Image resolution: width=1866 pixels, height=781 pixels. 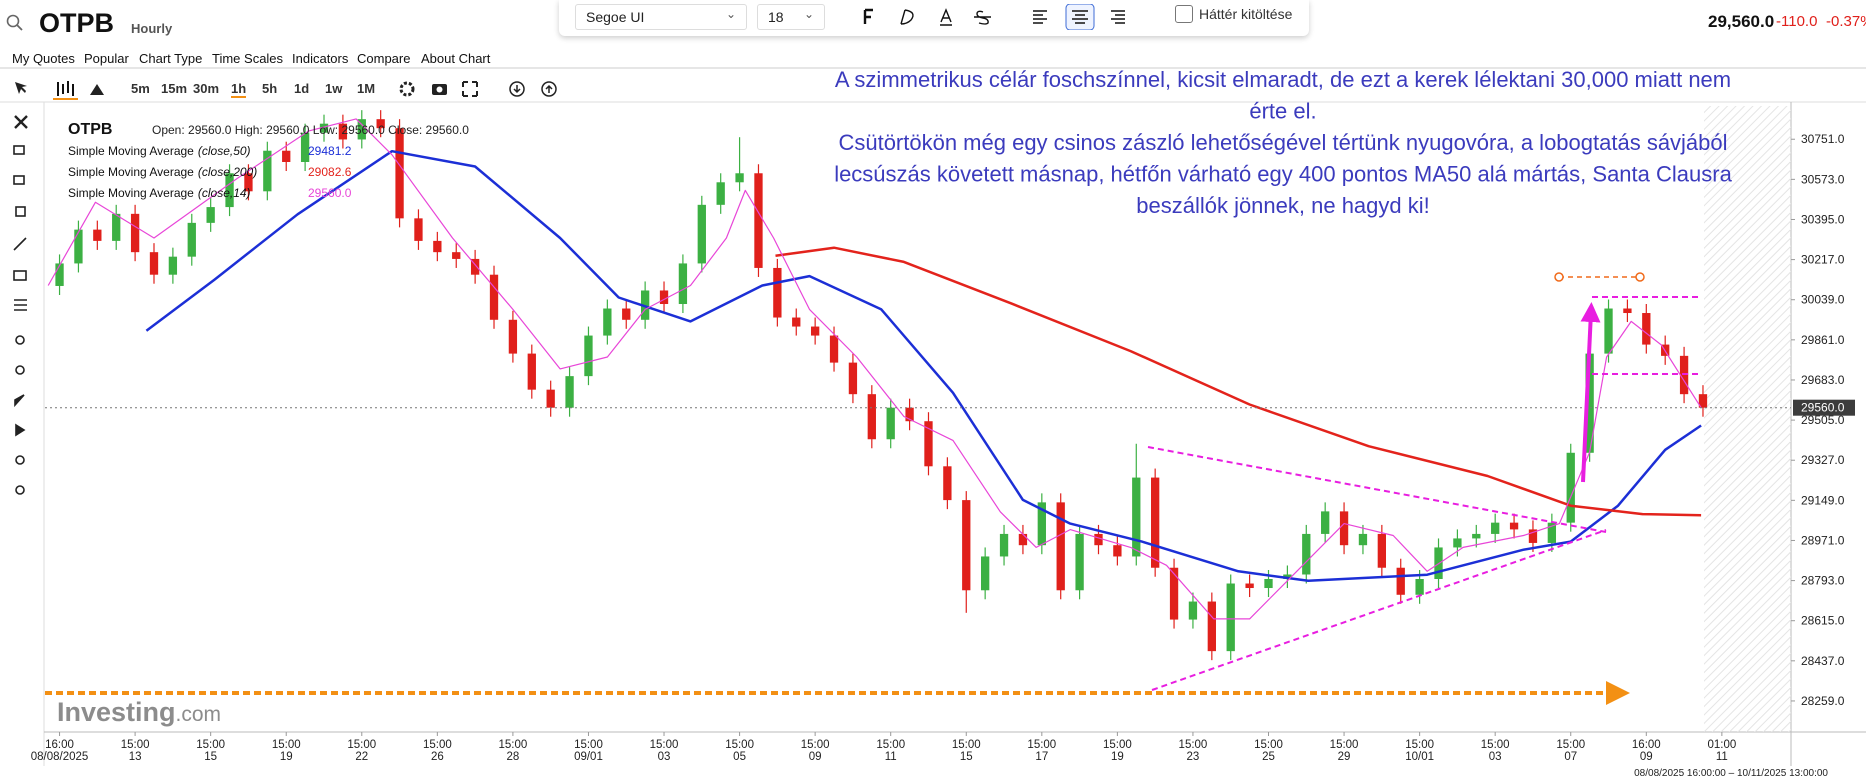 I want to click on menu-item: Indicators, so click(x=320, y=58).